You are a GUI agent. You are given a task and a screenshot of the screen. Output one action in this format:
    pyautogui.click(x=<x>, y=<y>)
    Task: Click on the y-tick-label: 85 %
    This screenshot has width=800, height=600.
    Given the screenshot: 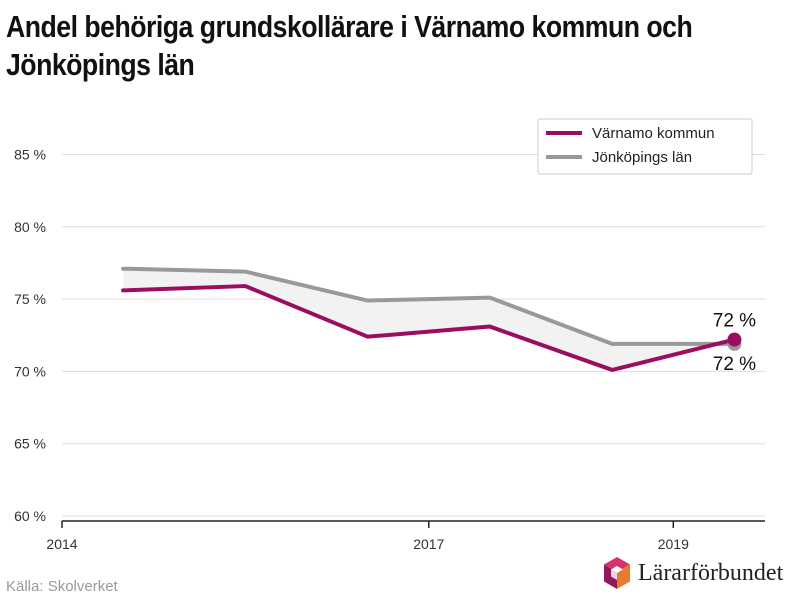 What is the action you would take?
    pyautogui.click(x=30, y=154)
    